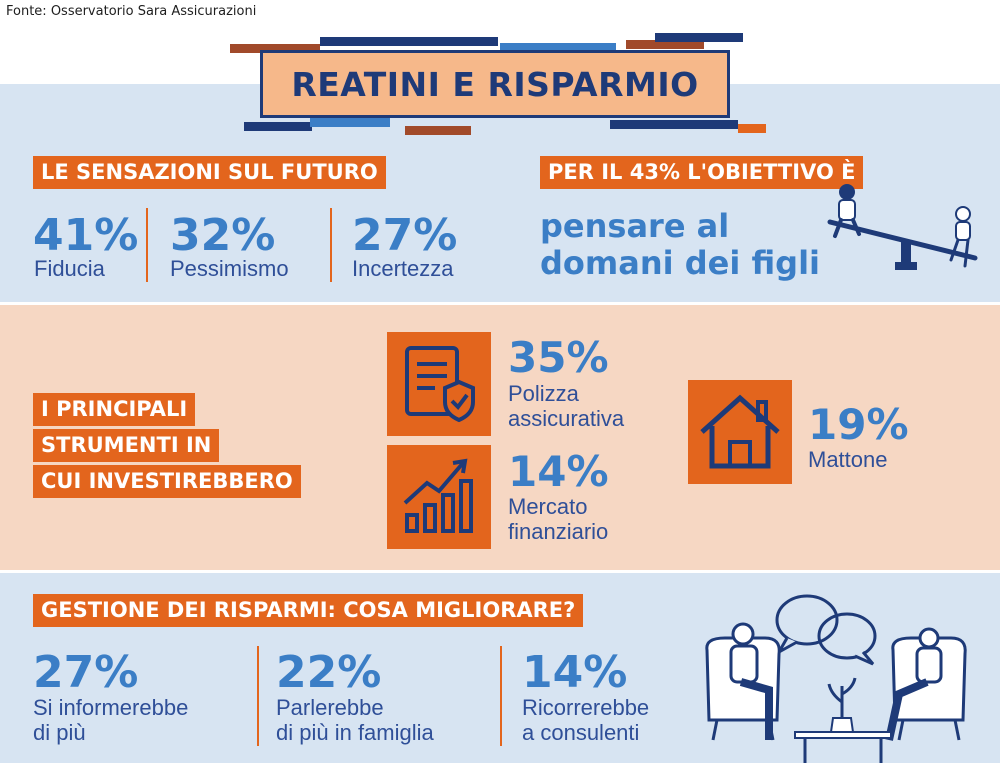 The height and width of the screenshot is (763, 1000). Describe the element at coordinates (902, 227) in the screenshot. I see `seesaw-children-illustration` at that location.